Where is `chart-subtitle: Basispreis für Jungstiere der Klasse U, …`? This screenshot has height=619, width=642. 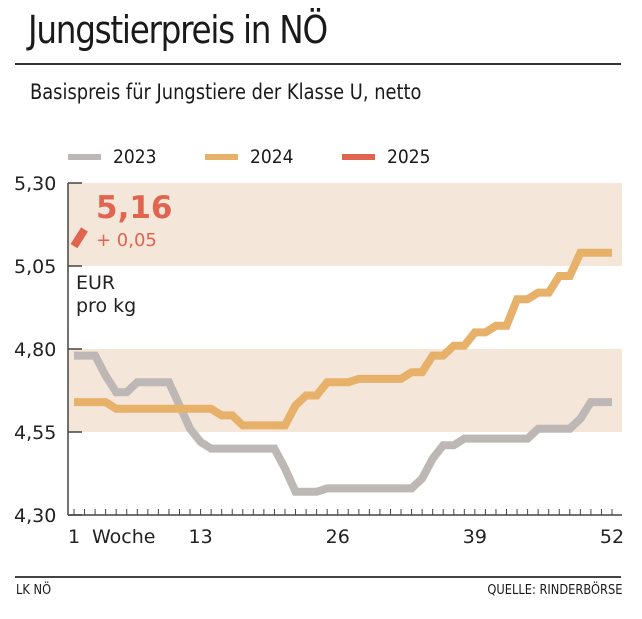 chart-subtitle: Basispreis für Jungstiere der Klasse U, … is located at coordinates (226, 92).